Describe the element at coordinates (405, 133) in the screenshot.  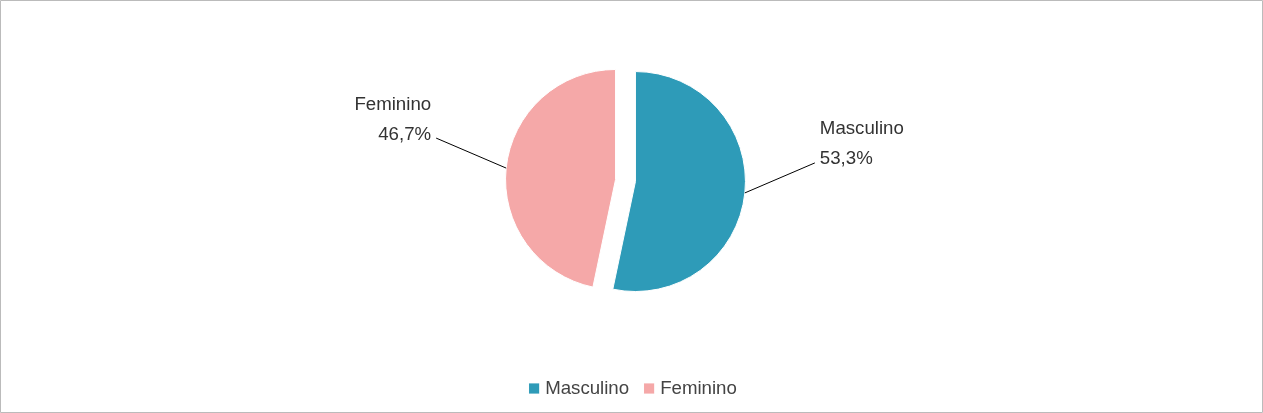
I see `data-label: 46,7%` at that location.